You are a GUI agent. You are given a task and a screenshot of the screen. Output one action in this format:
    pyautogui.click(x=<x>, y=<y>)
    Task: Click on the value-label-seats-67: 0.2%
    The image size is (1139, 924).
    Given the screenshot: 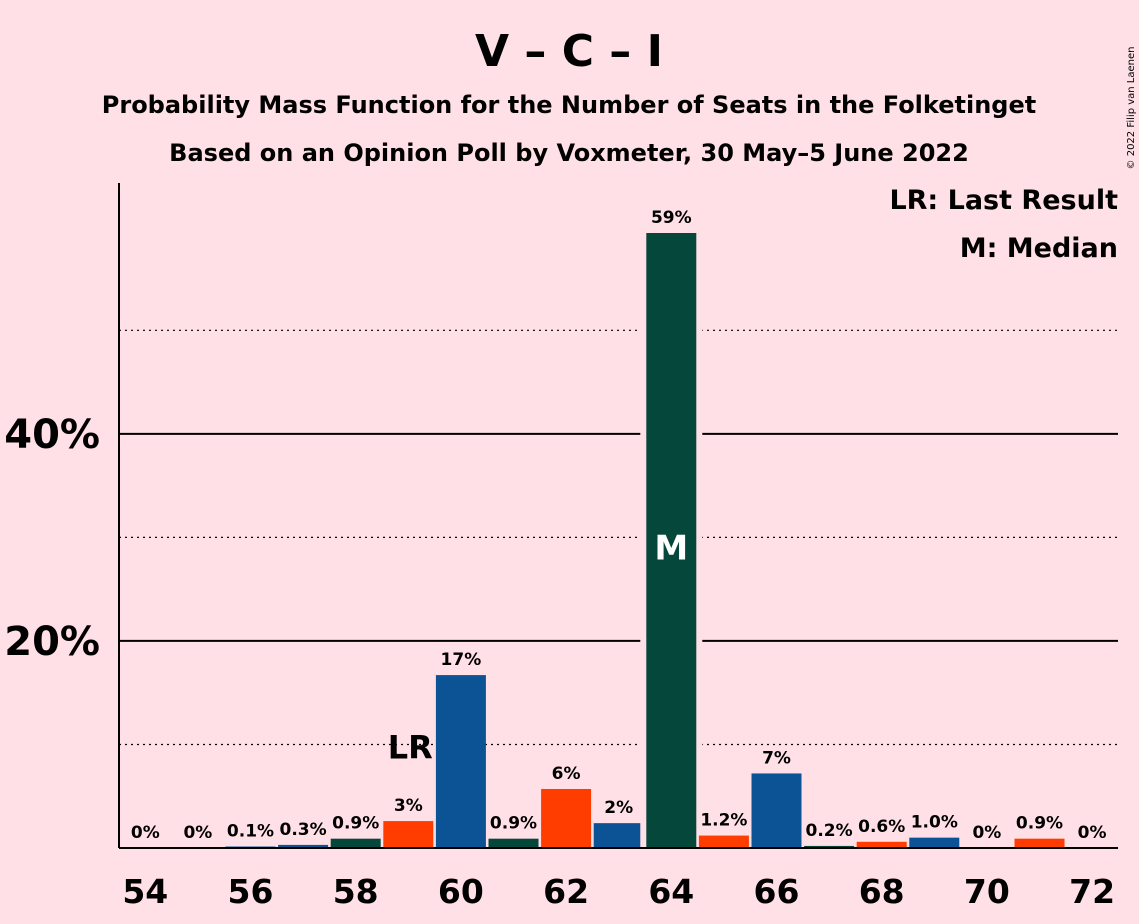 What is the action you would take?
    pyautogui.click(x=829, y=831)
    